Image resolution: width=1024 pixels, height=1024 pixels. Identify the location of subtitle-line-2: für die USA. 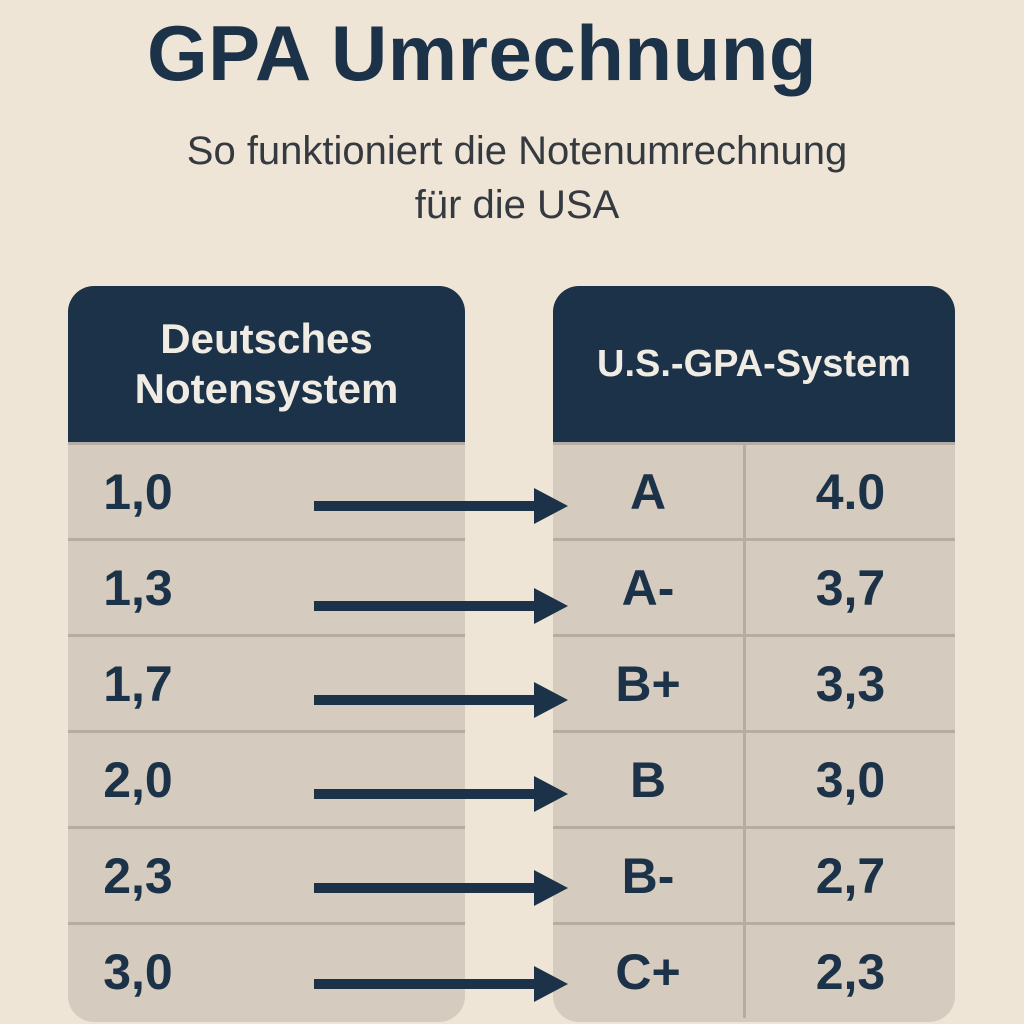
(517, 205).